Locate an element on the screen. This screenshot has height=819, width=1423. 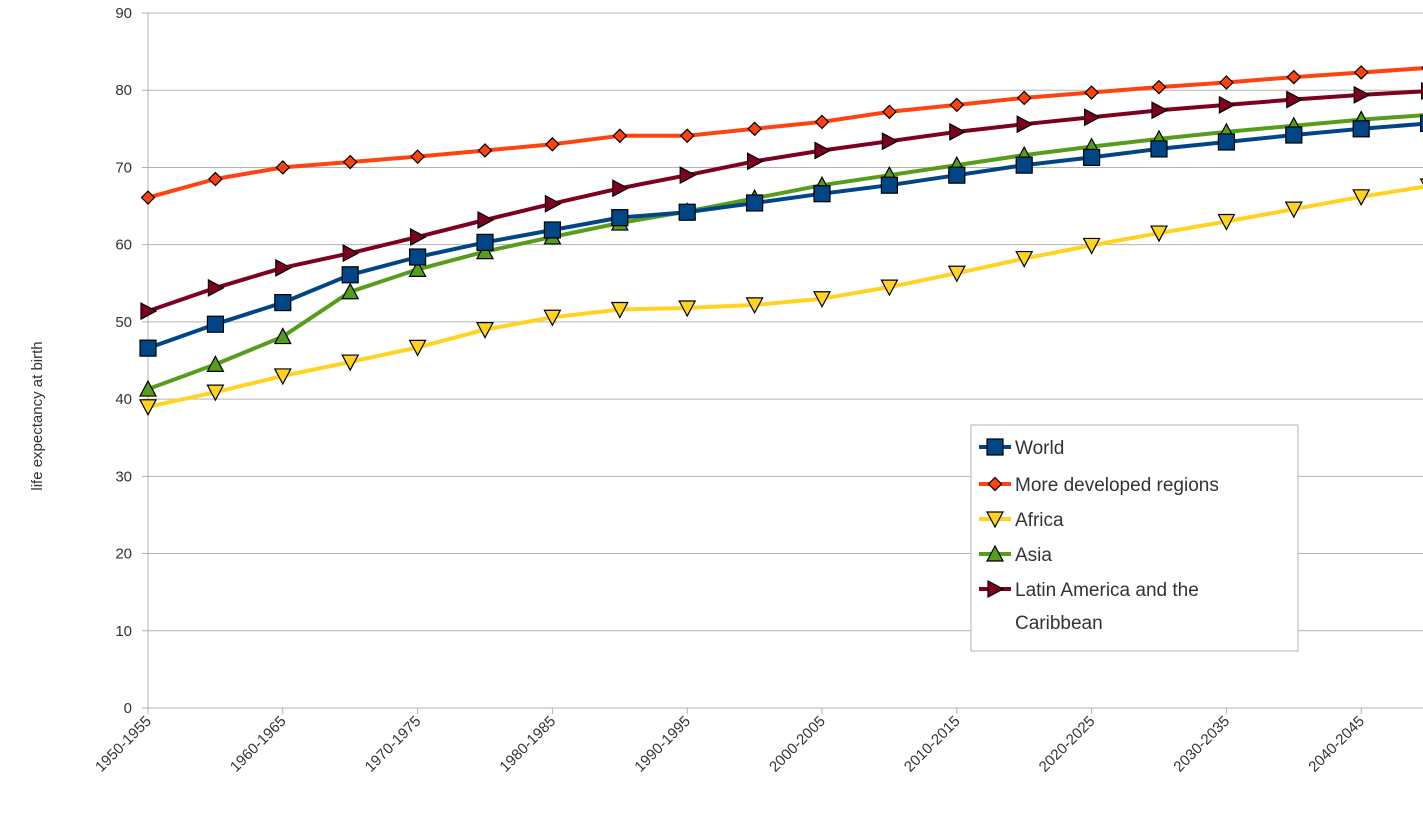
legend-label: Asia is located at coordinates (1033, 555).